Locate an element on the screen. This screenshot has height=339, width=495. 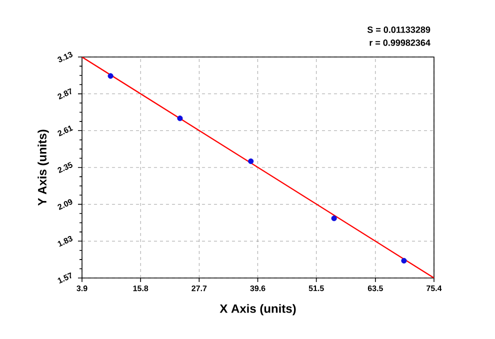
x-tick-label: 39.6 is located at coordinates (258, 289).